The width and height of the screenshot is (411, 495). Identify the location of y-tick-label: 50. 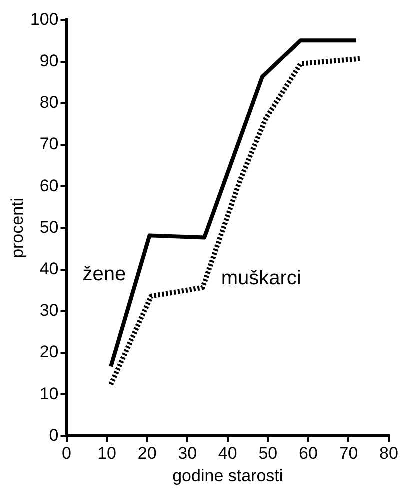
(49, 227).